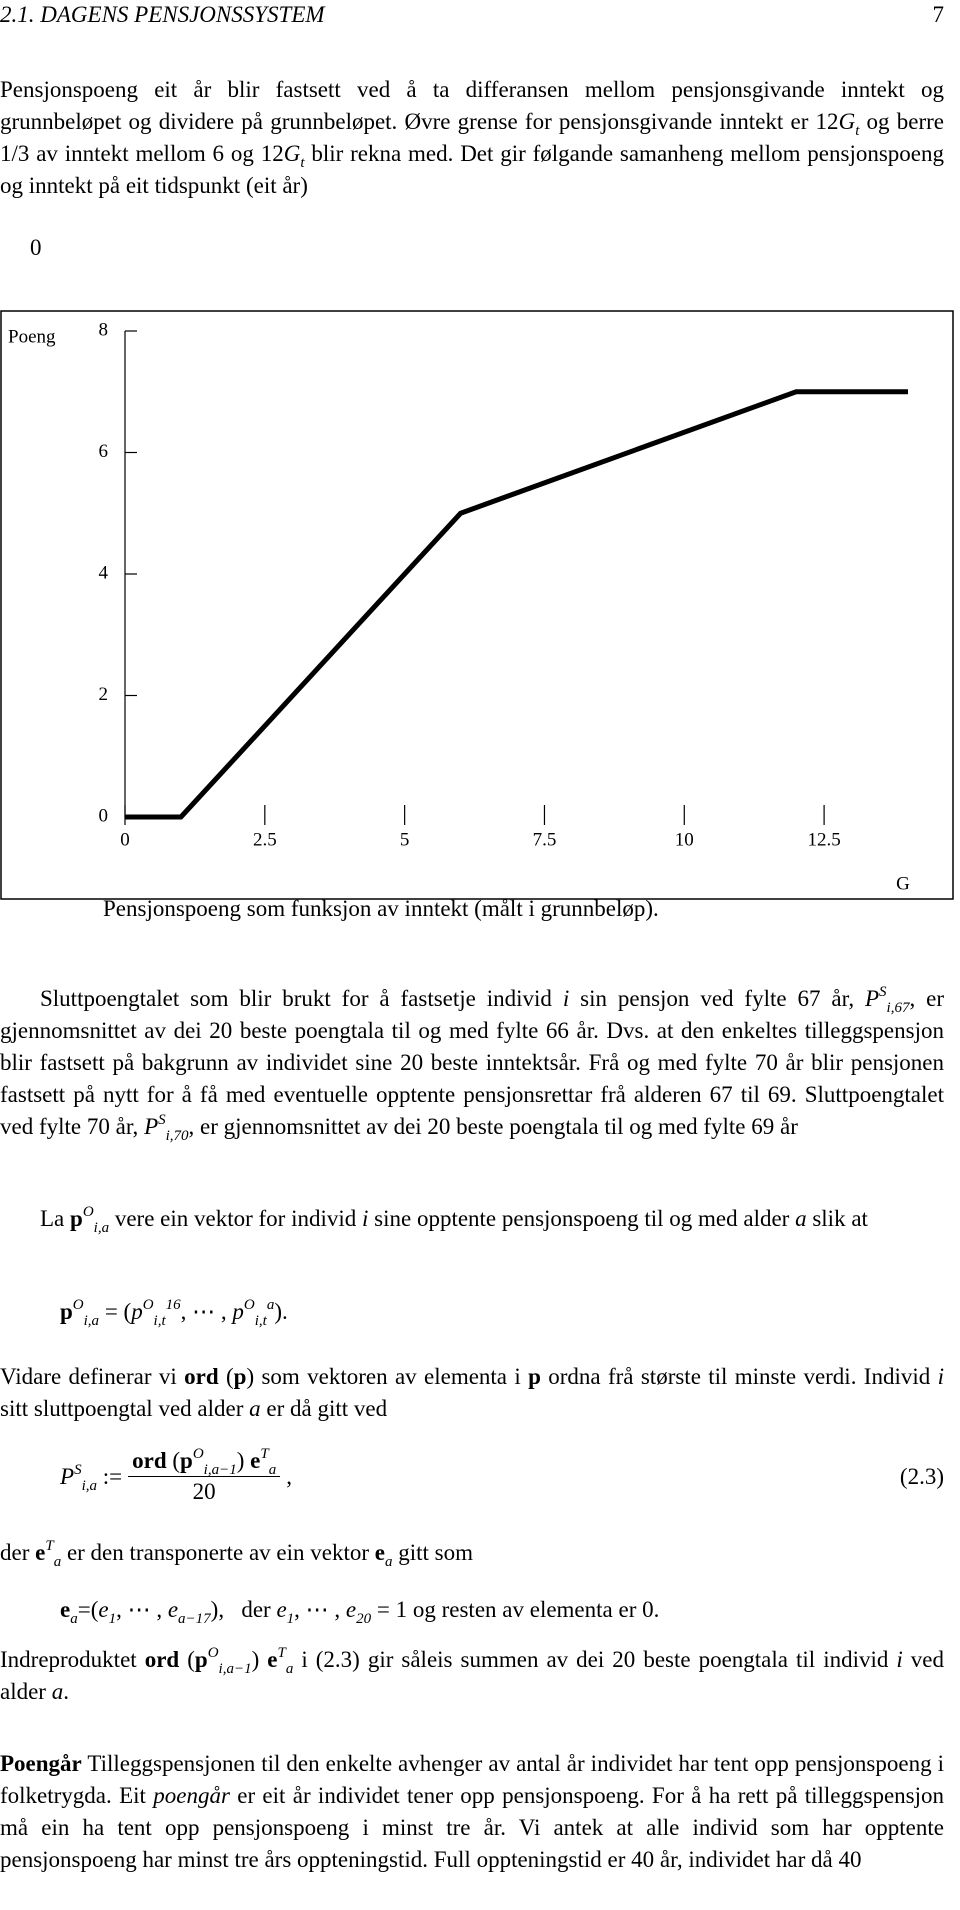  I want to click on y-tick-label: 0, so click(104, 815).